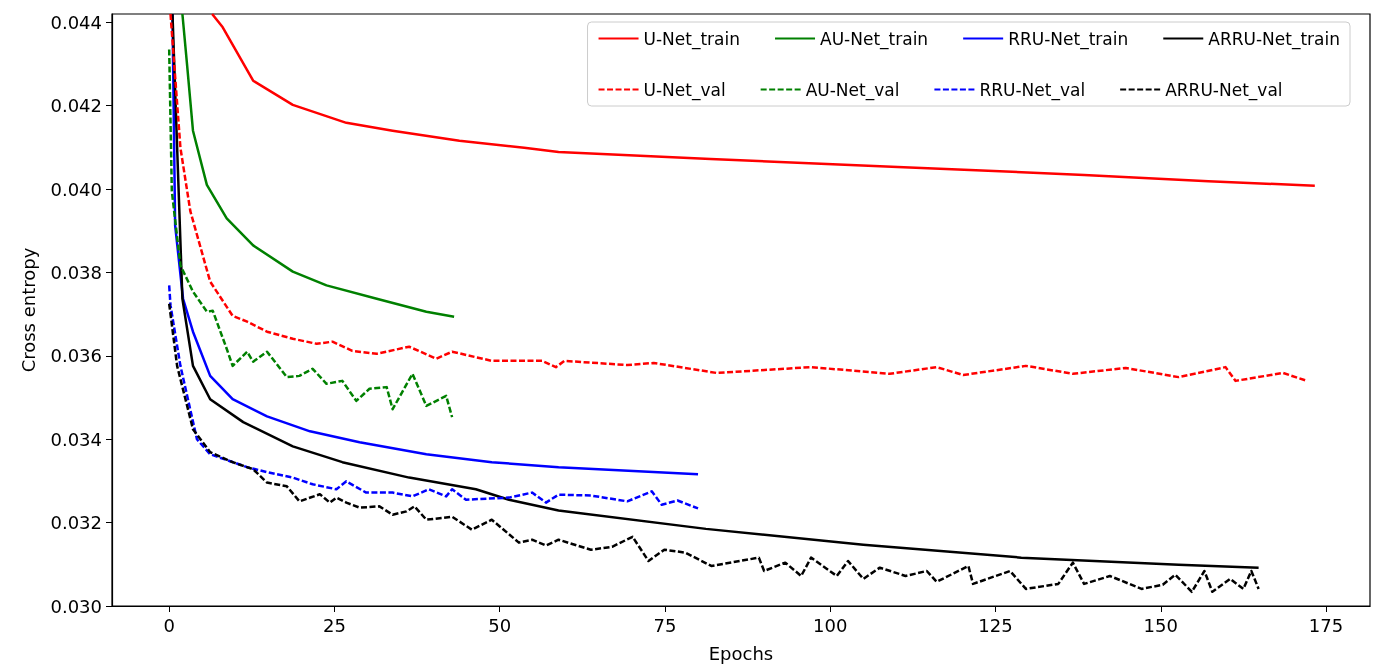 This screenshot has width=1380, height=669. What do you see at coordinates (500, 625) in the screenshot?
I see `x-tick-label: 50` at bounding box center [500, 625].